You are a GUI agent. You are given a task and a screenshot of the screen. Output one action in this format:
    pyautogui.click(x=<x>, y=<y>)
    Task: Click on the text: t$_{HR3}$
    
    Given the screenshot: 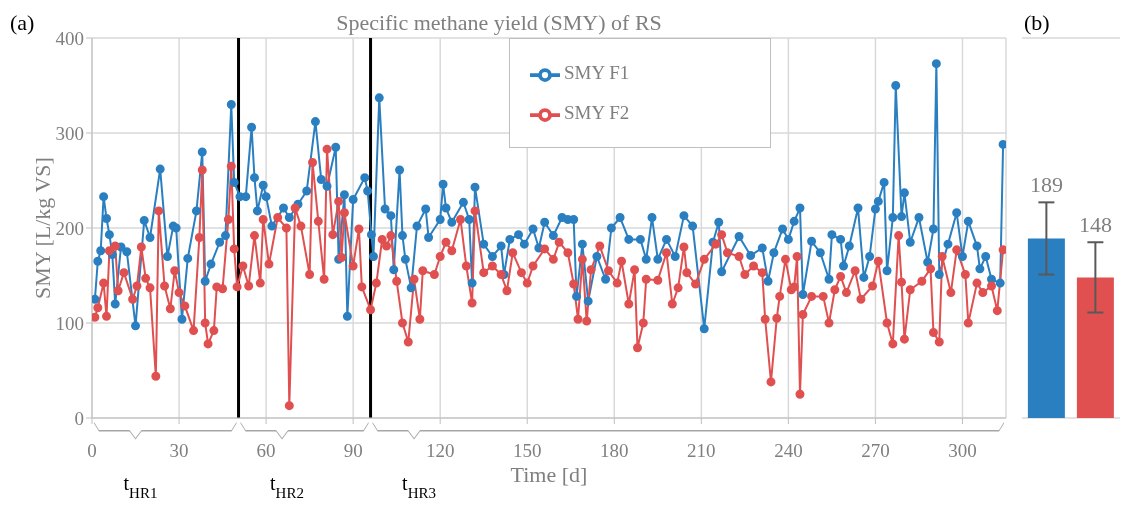 What is the action you would take?
    pyautogui.click(x=419, y=486)
    